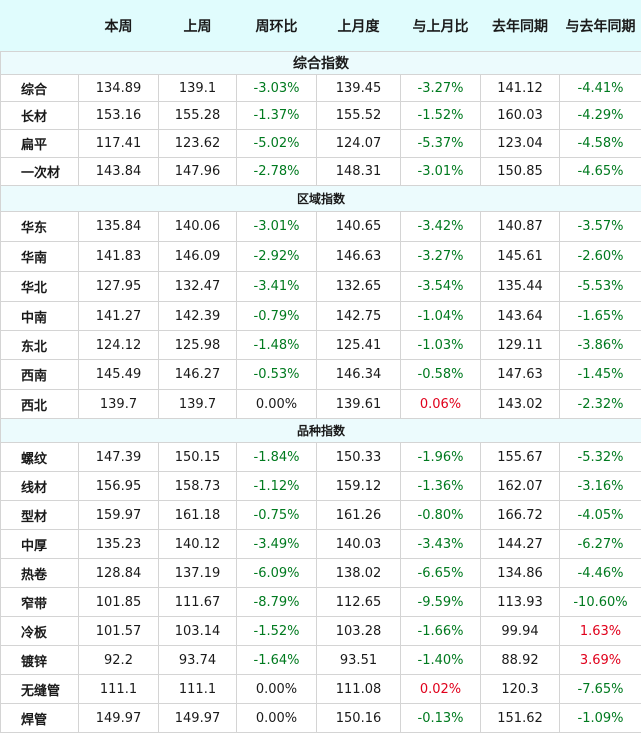 The width and height of the screenshot is (641, 733). Describe the element at coordinates (277, 88) in the screenshot. I see `week-over-week-cell: -3.03%` at that location.